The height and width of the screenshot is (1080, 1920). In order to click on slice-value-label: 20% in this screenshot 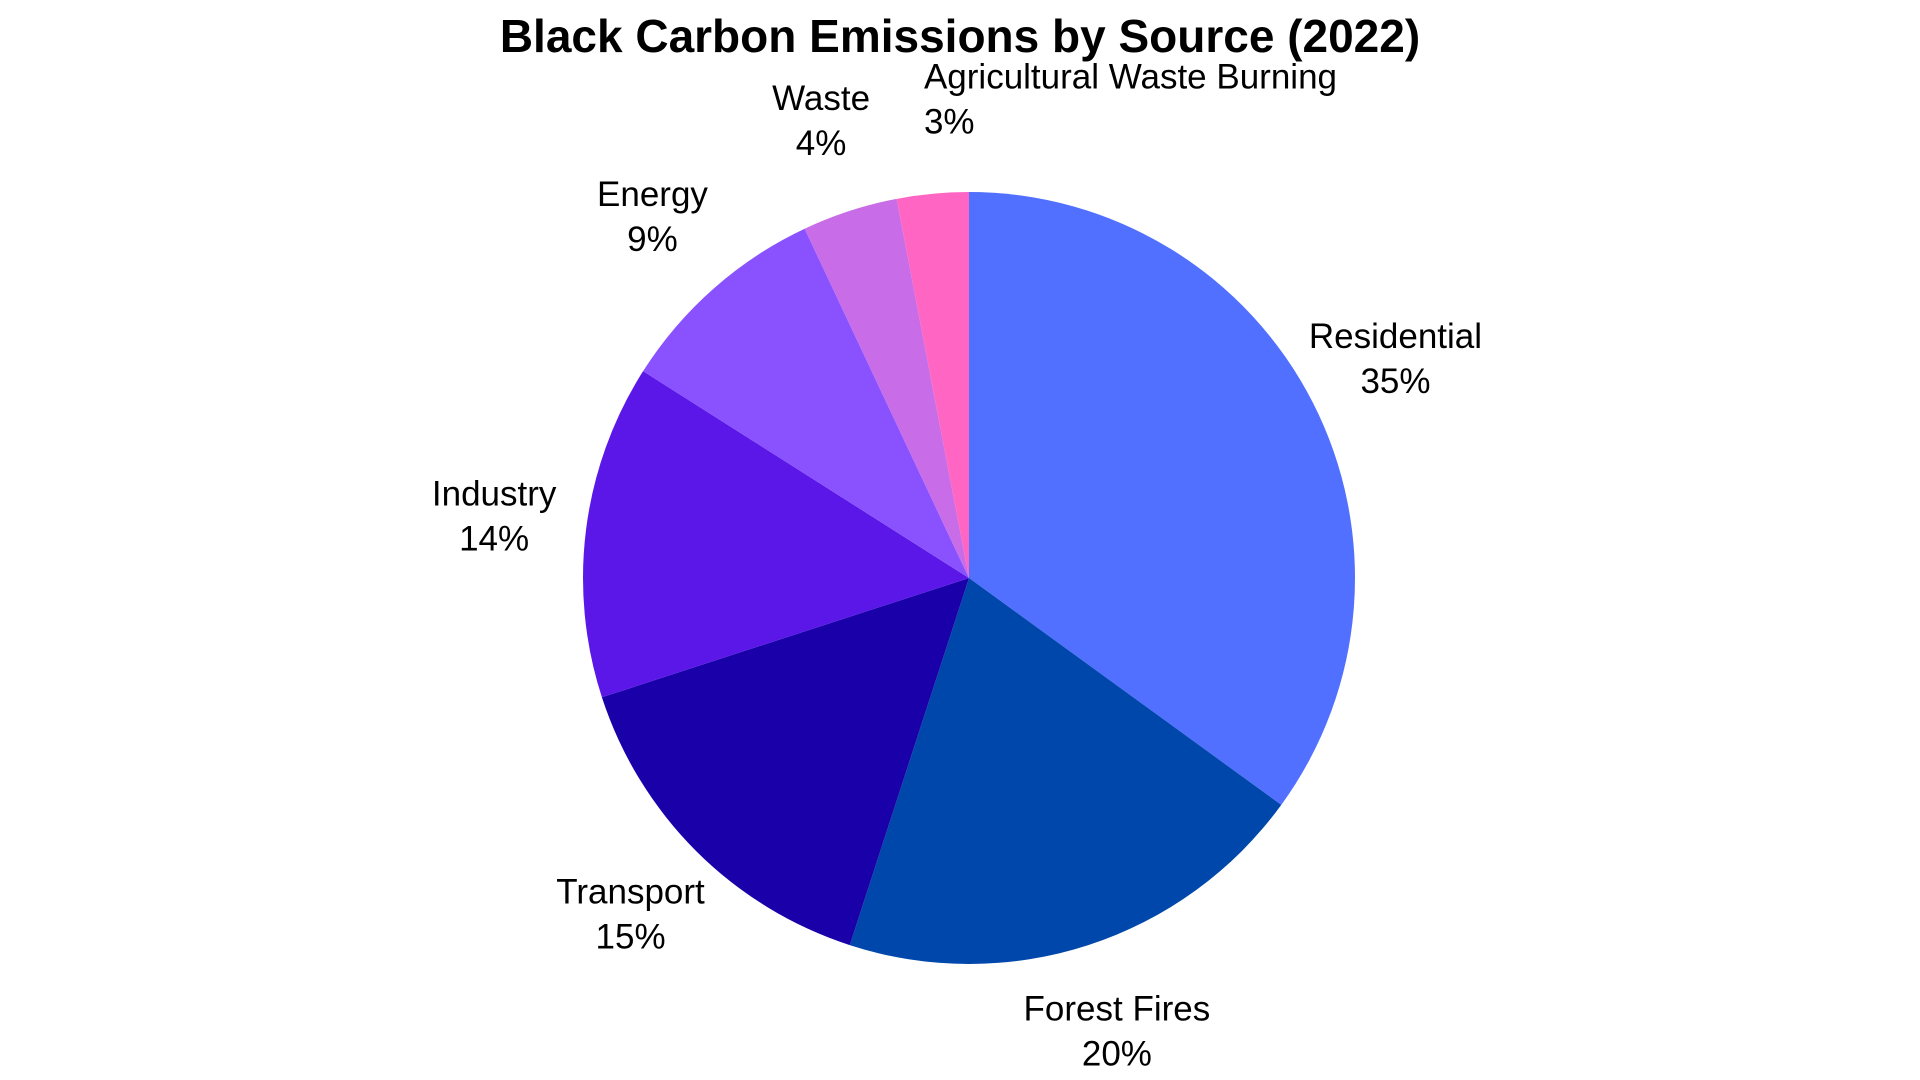, I will do `click(1117, 1053)`.